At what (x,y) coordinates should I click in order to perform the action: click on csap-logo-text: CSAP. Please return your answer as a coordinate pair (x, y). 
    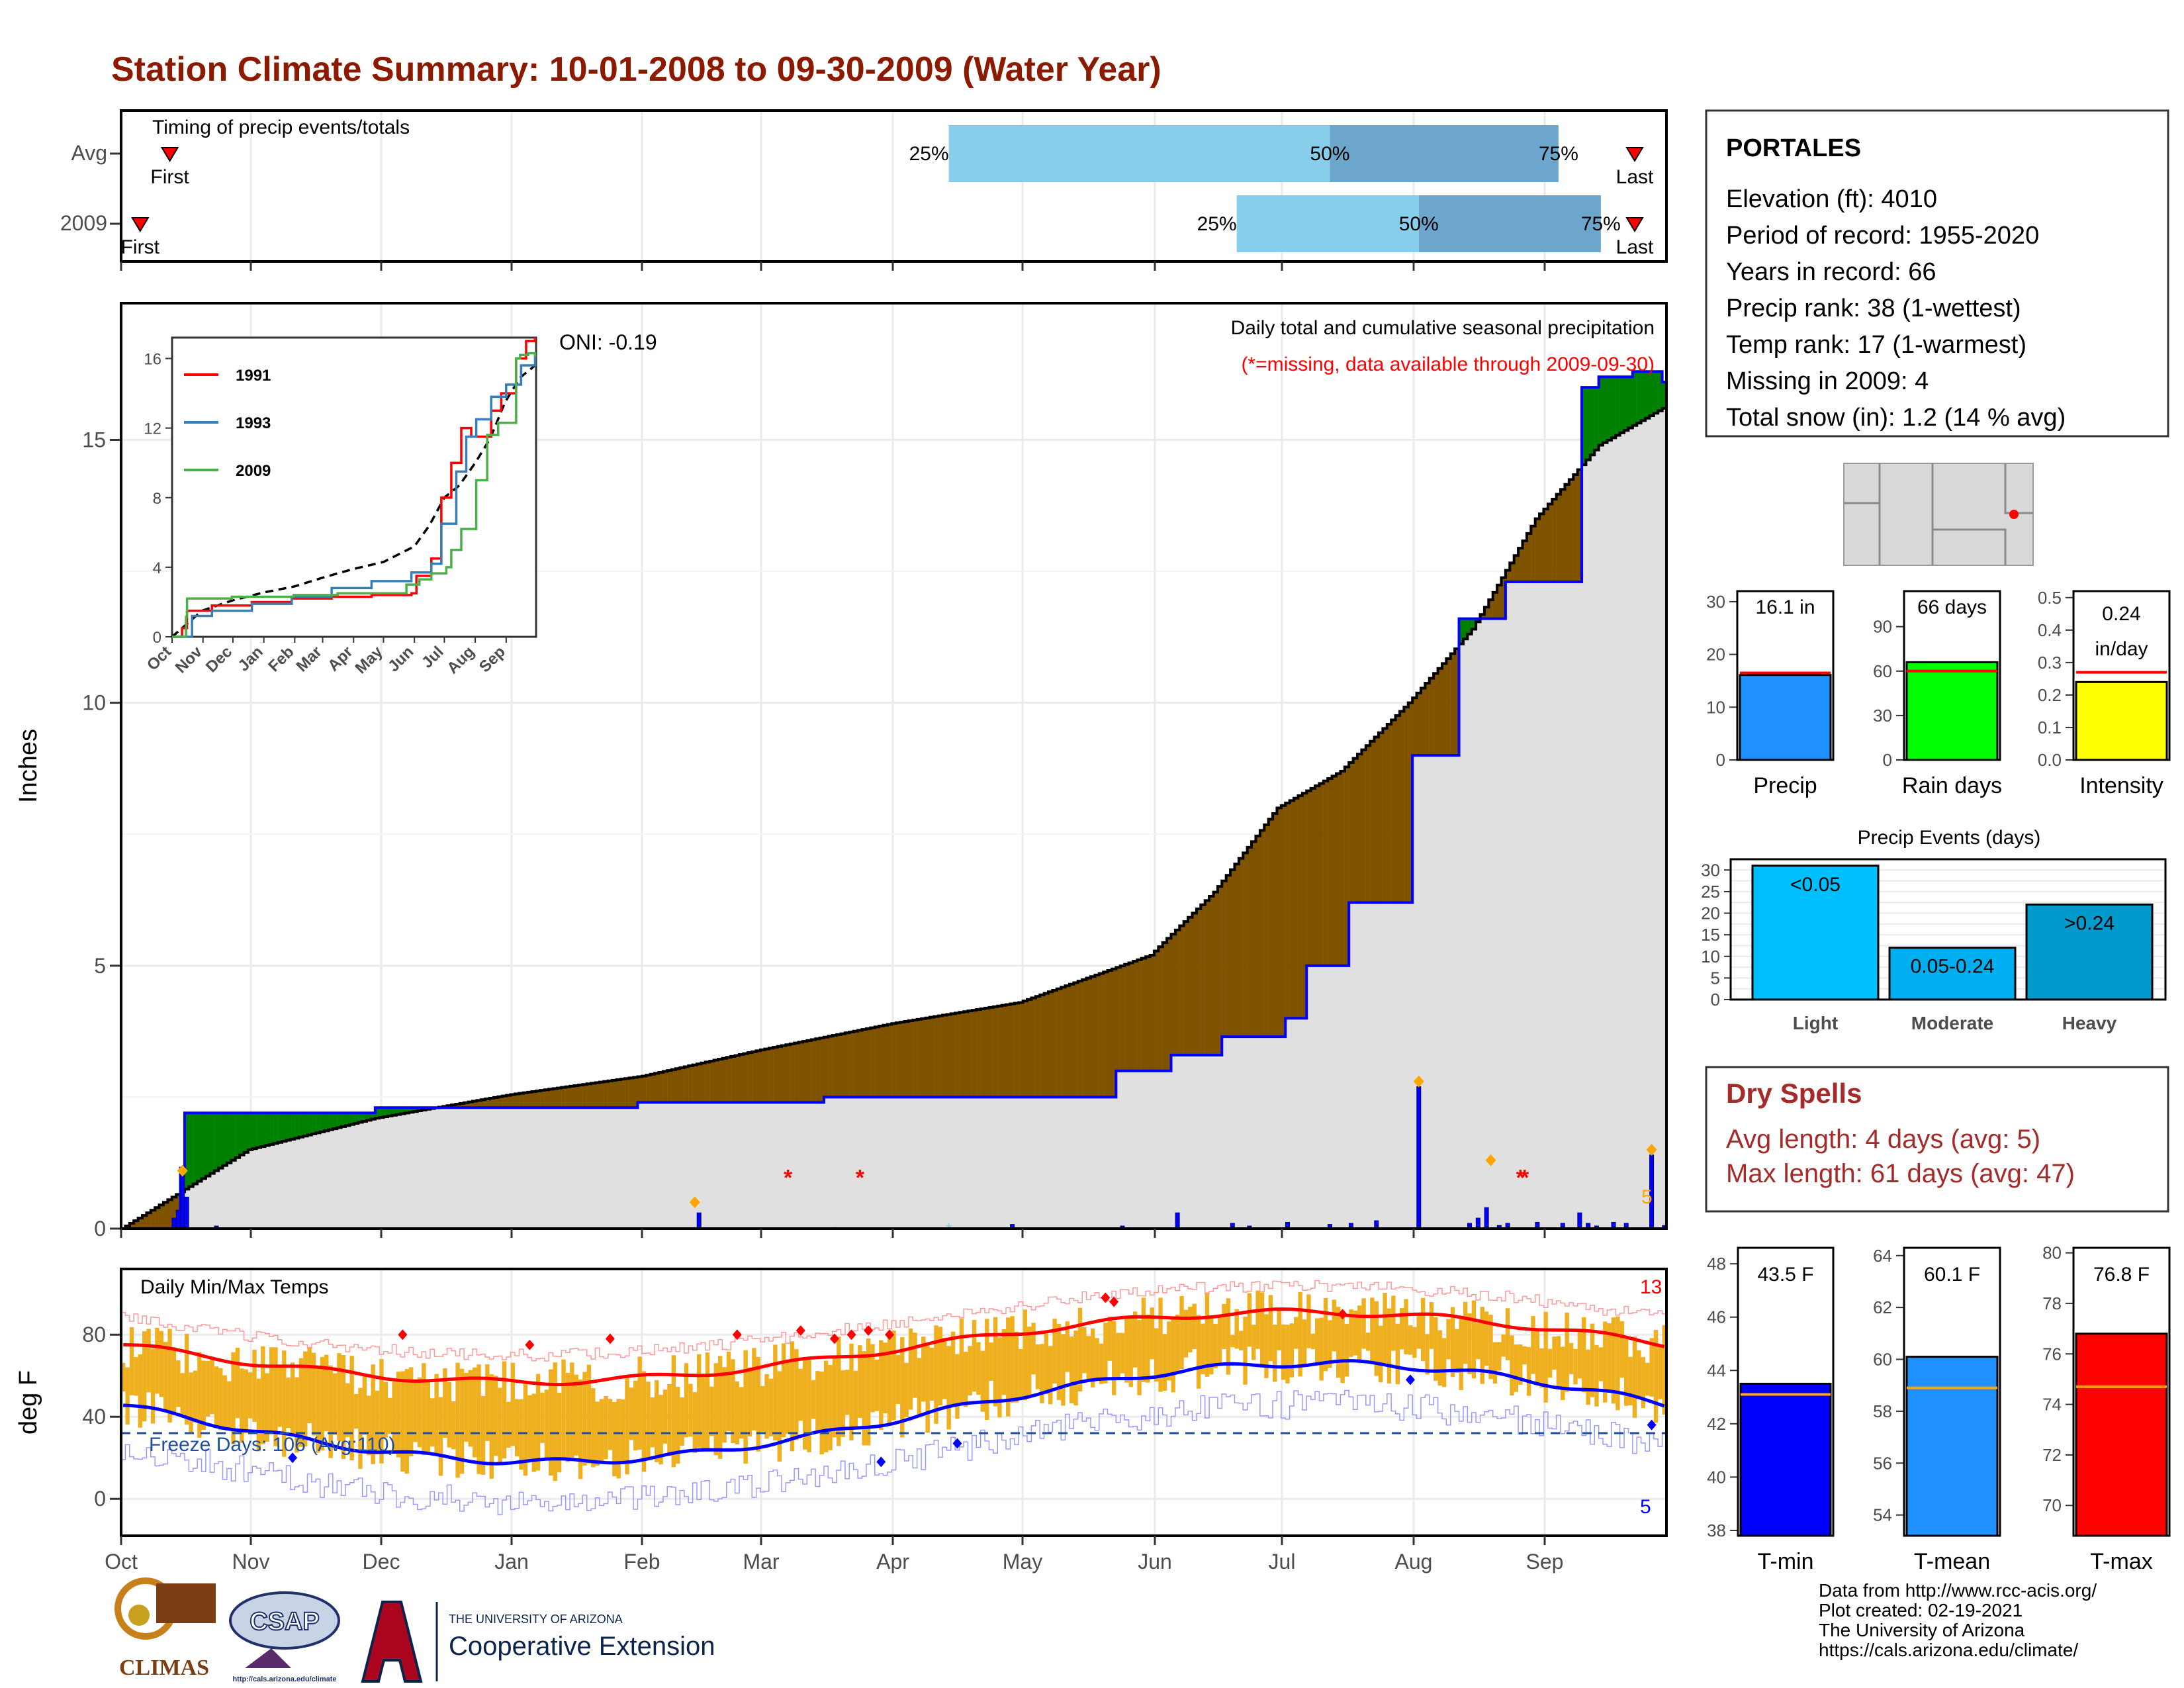
    Looking at the image, I should click on (285, 1622).